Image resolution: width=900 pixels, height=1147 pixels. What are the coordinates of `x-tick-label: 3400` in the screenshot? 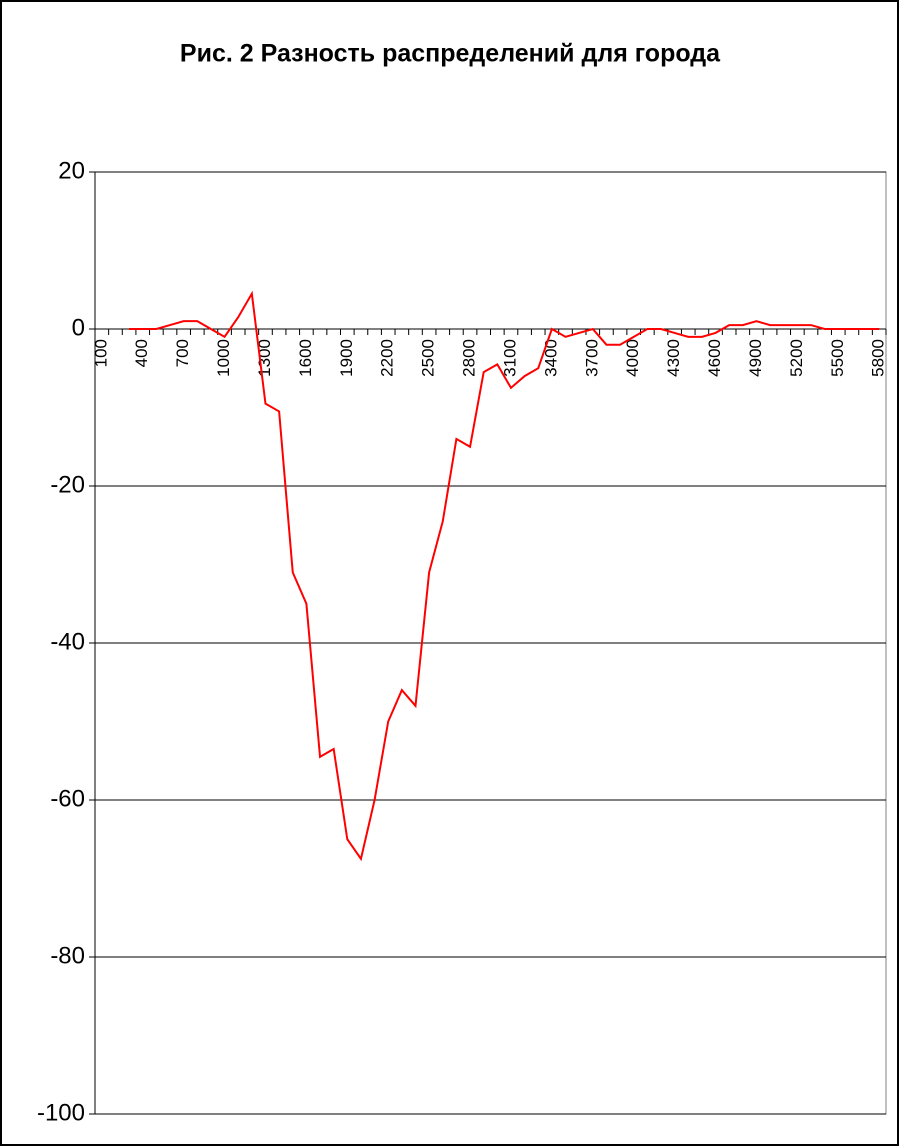 It's located at (550, 358).